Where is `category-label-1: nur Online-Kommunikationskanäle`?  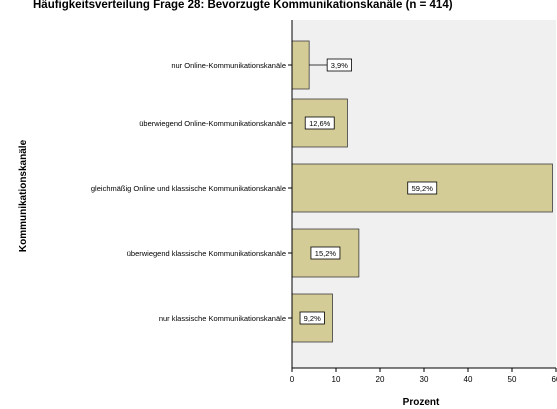 category-label-1: nur Online-Kommunikationskanäle is located at coordinates (228, 65).